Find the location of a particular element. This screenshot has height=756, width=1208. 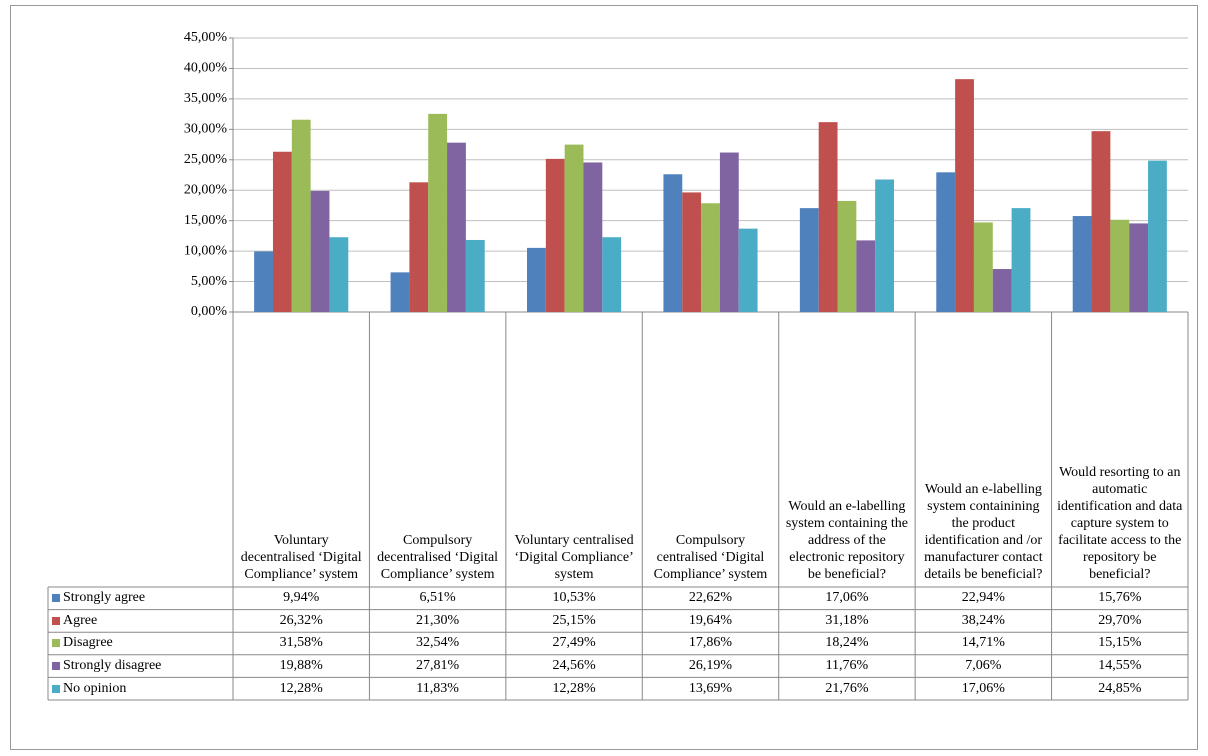

table-value: 6,51% is located at coordinates (437, 598).